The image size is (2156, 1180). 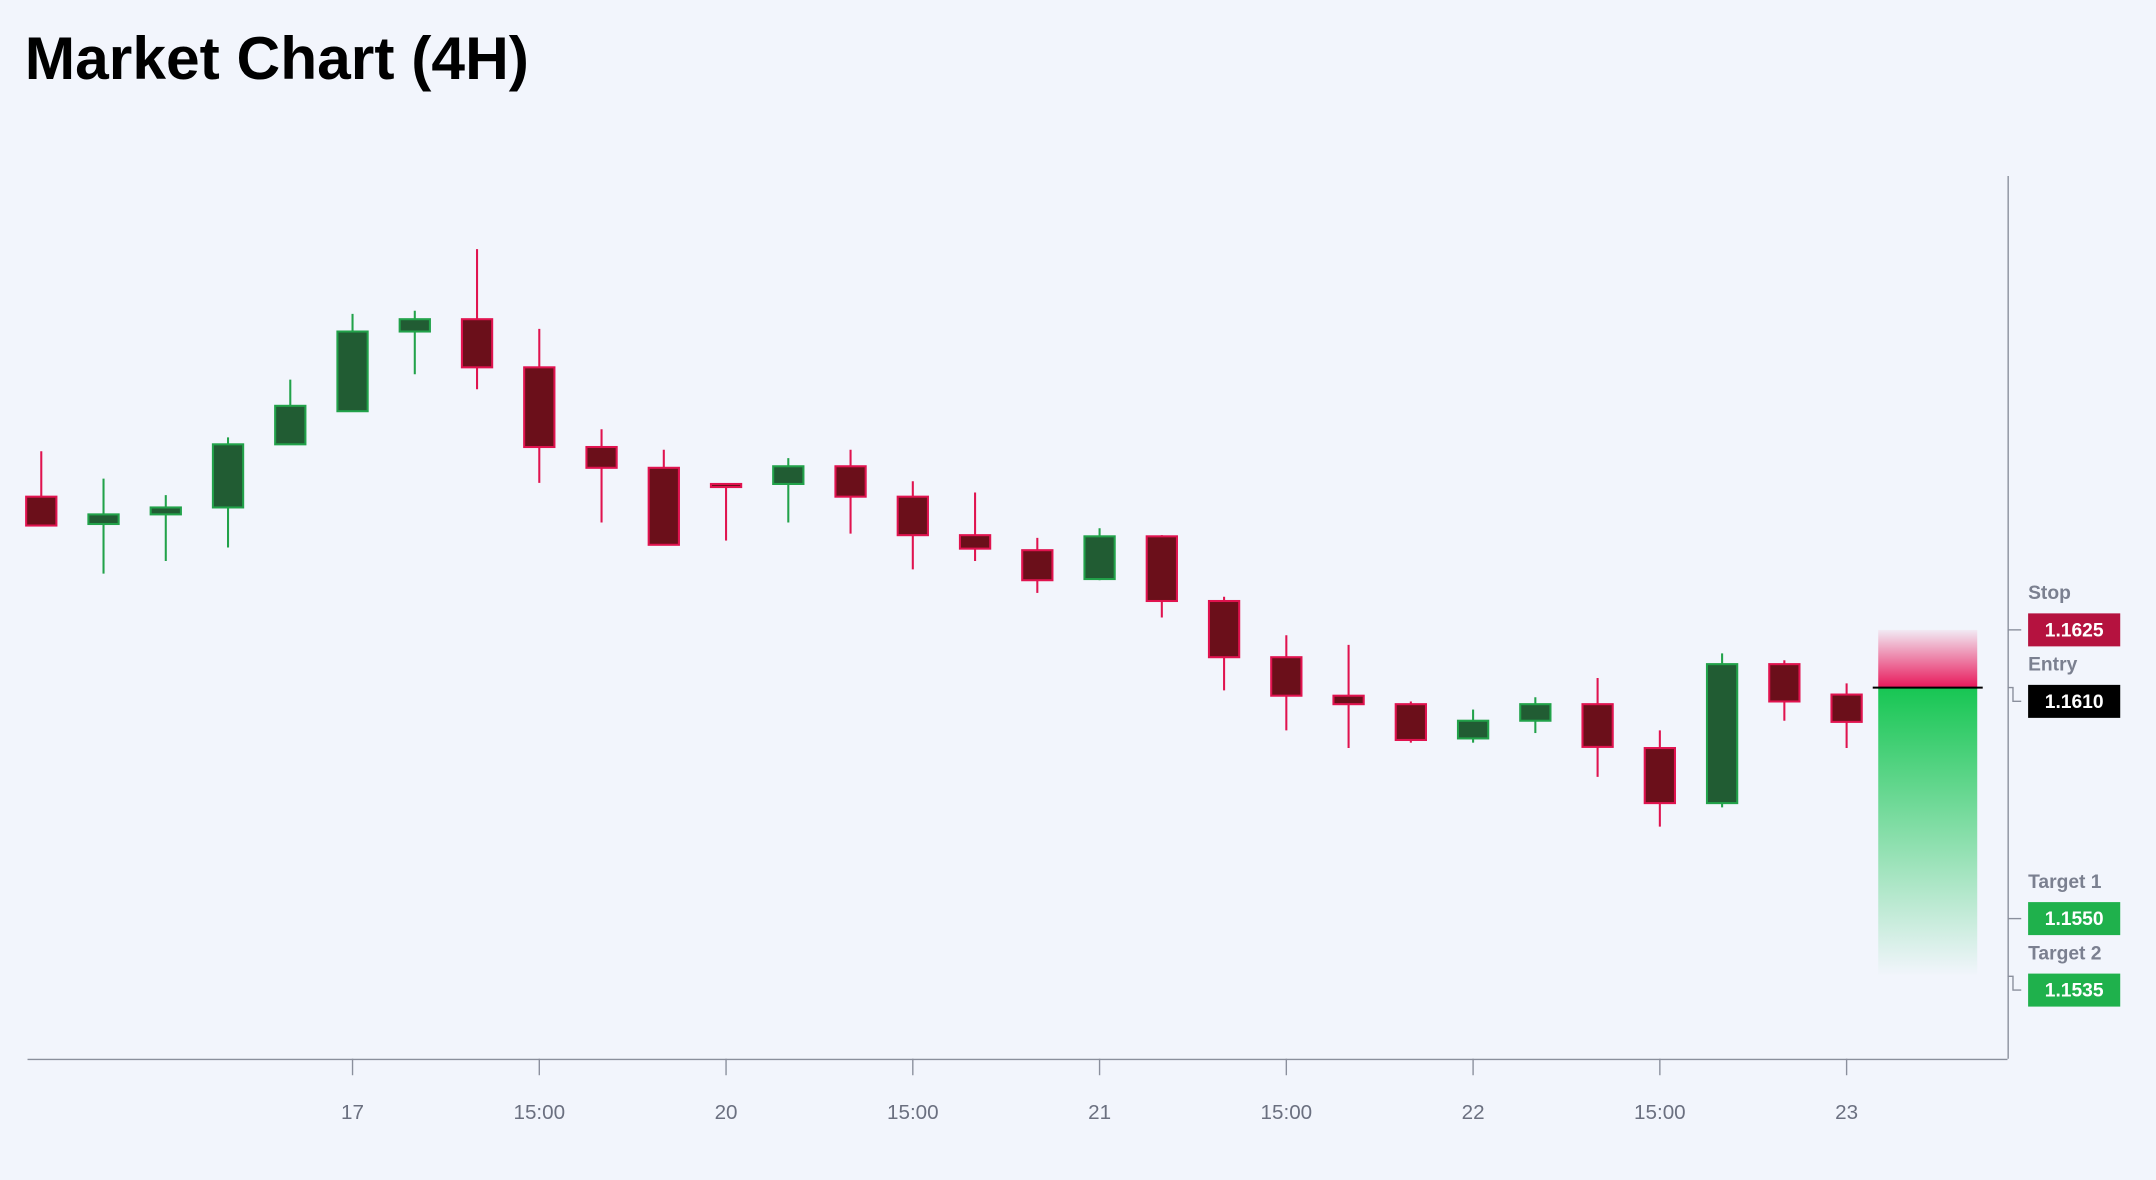 What do you see at coordinates (1099, 1112) in the screenshot?
I see `x-tick-label: 21` at bounding box center [1099, 1112].